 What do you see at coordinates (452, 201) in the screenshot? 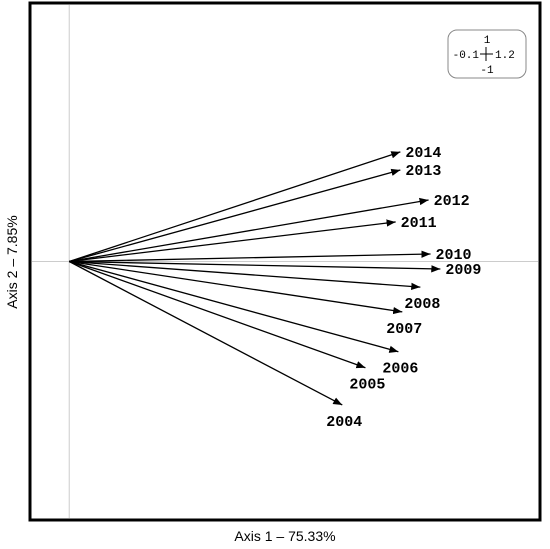
I see `vector-label: 2012` at bounding box center [452, 201].